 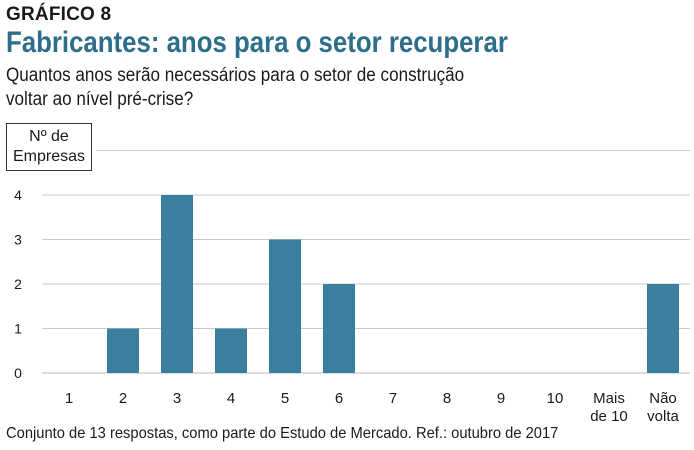 I want to click on x-tick-label: Mais de 10, so click(x=609, y=407).